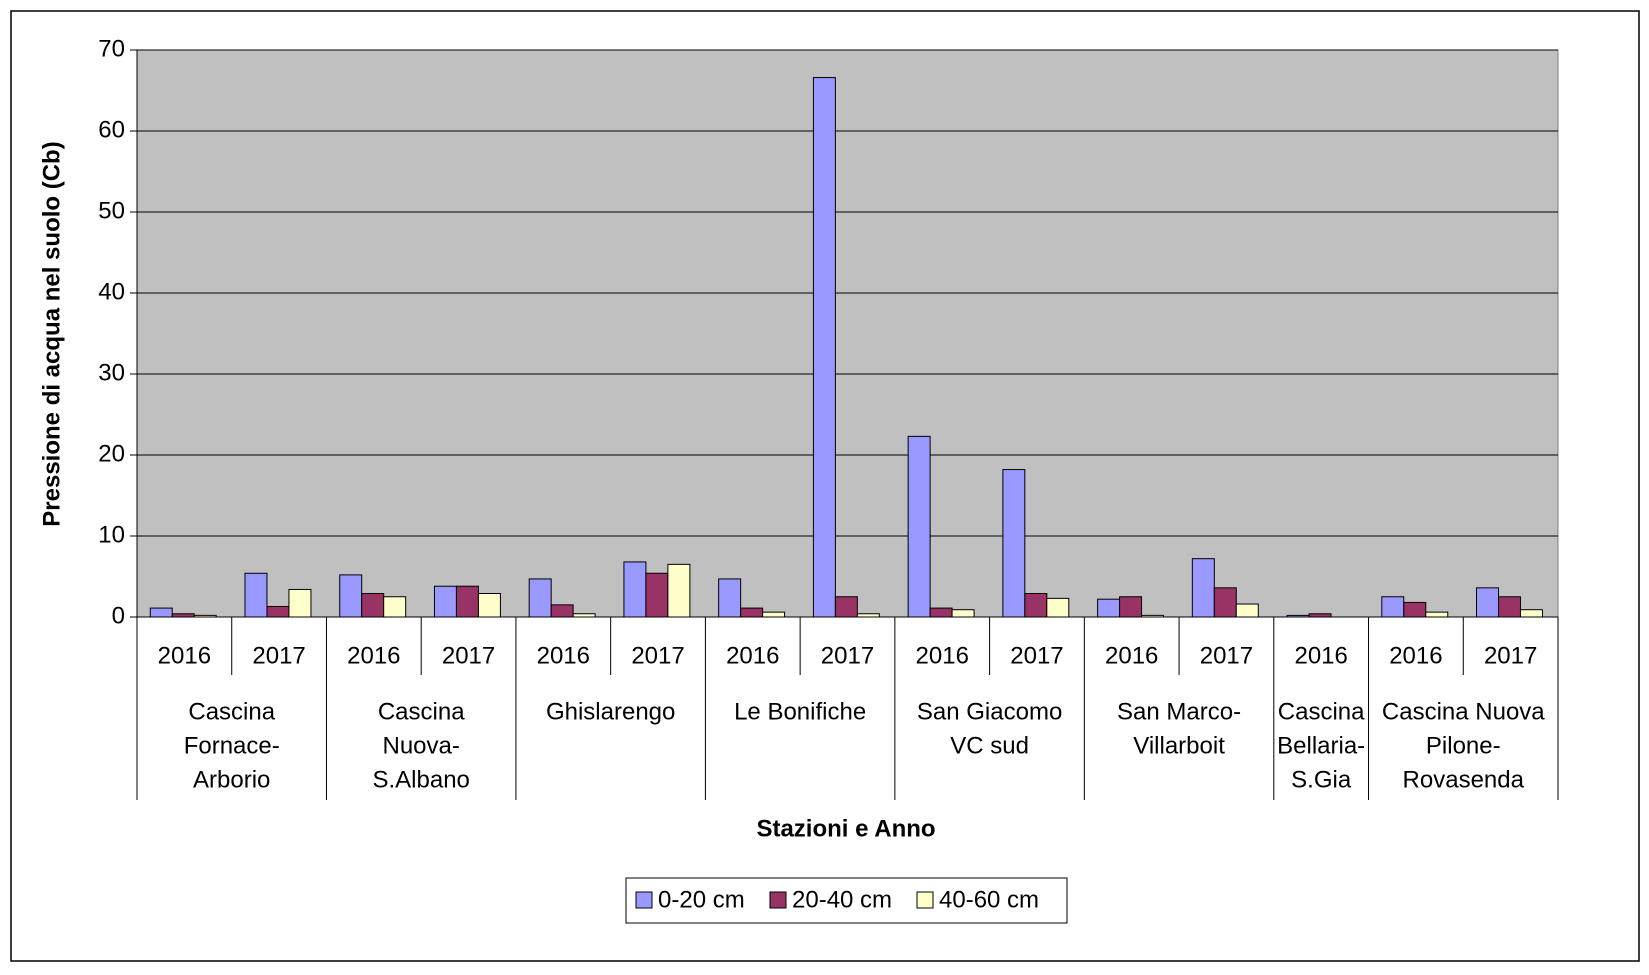 The height and width of the screenshot is (975, 1649). Describe the element at coordinates (420, 779) in the screenshot. I see `group-label: S.Albano` at that location.